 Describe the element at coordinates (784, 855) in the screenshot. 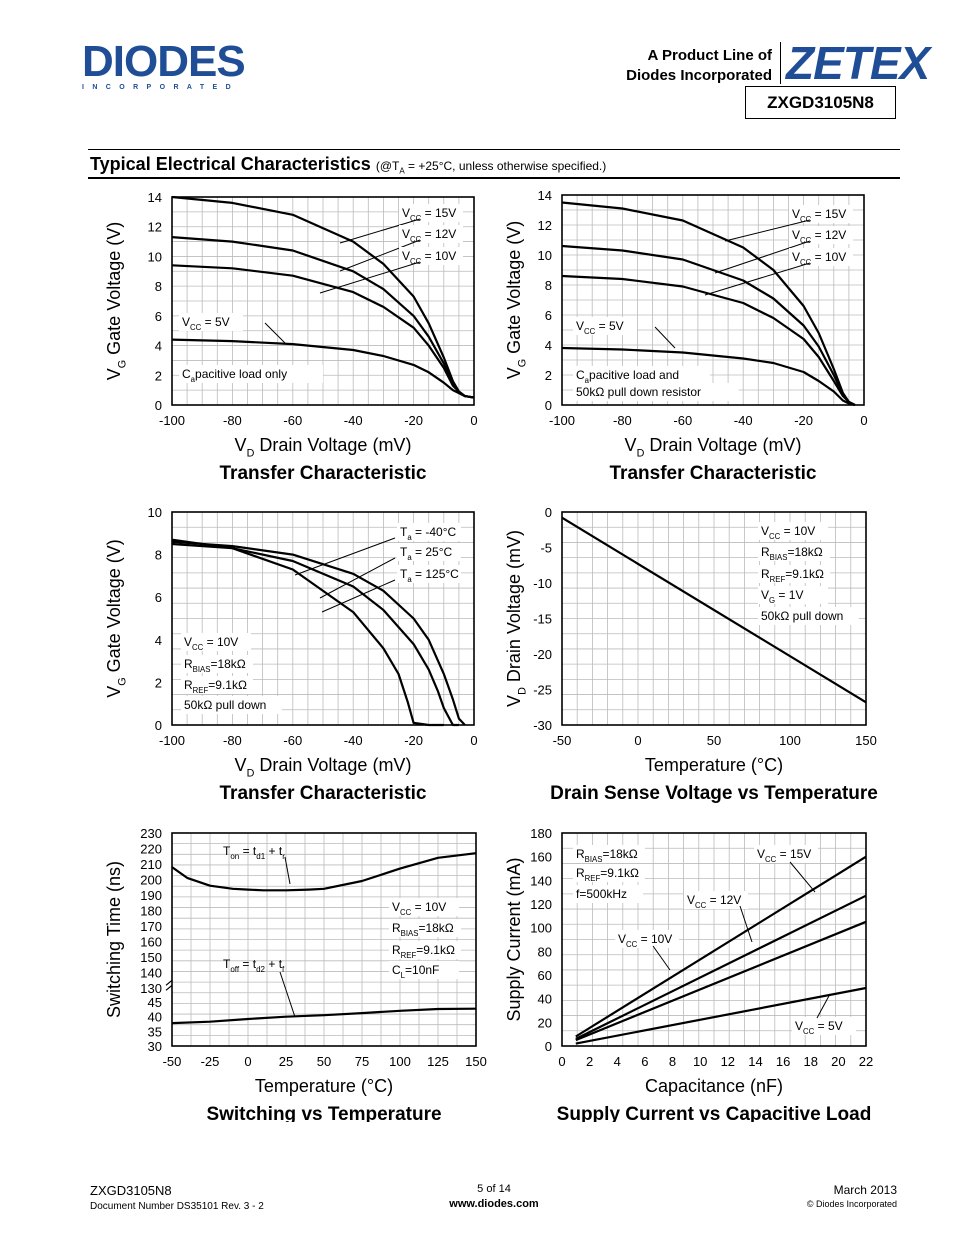

I see `series-label: VCC = 15V` at that location.